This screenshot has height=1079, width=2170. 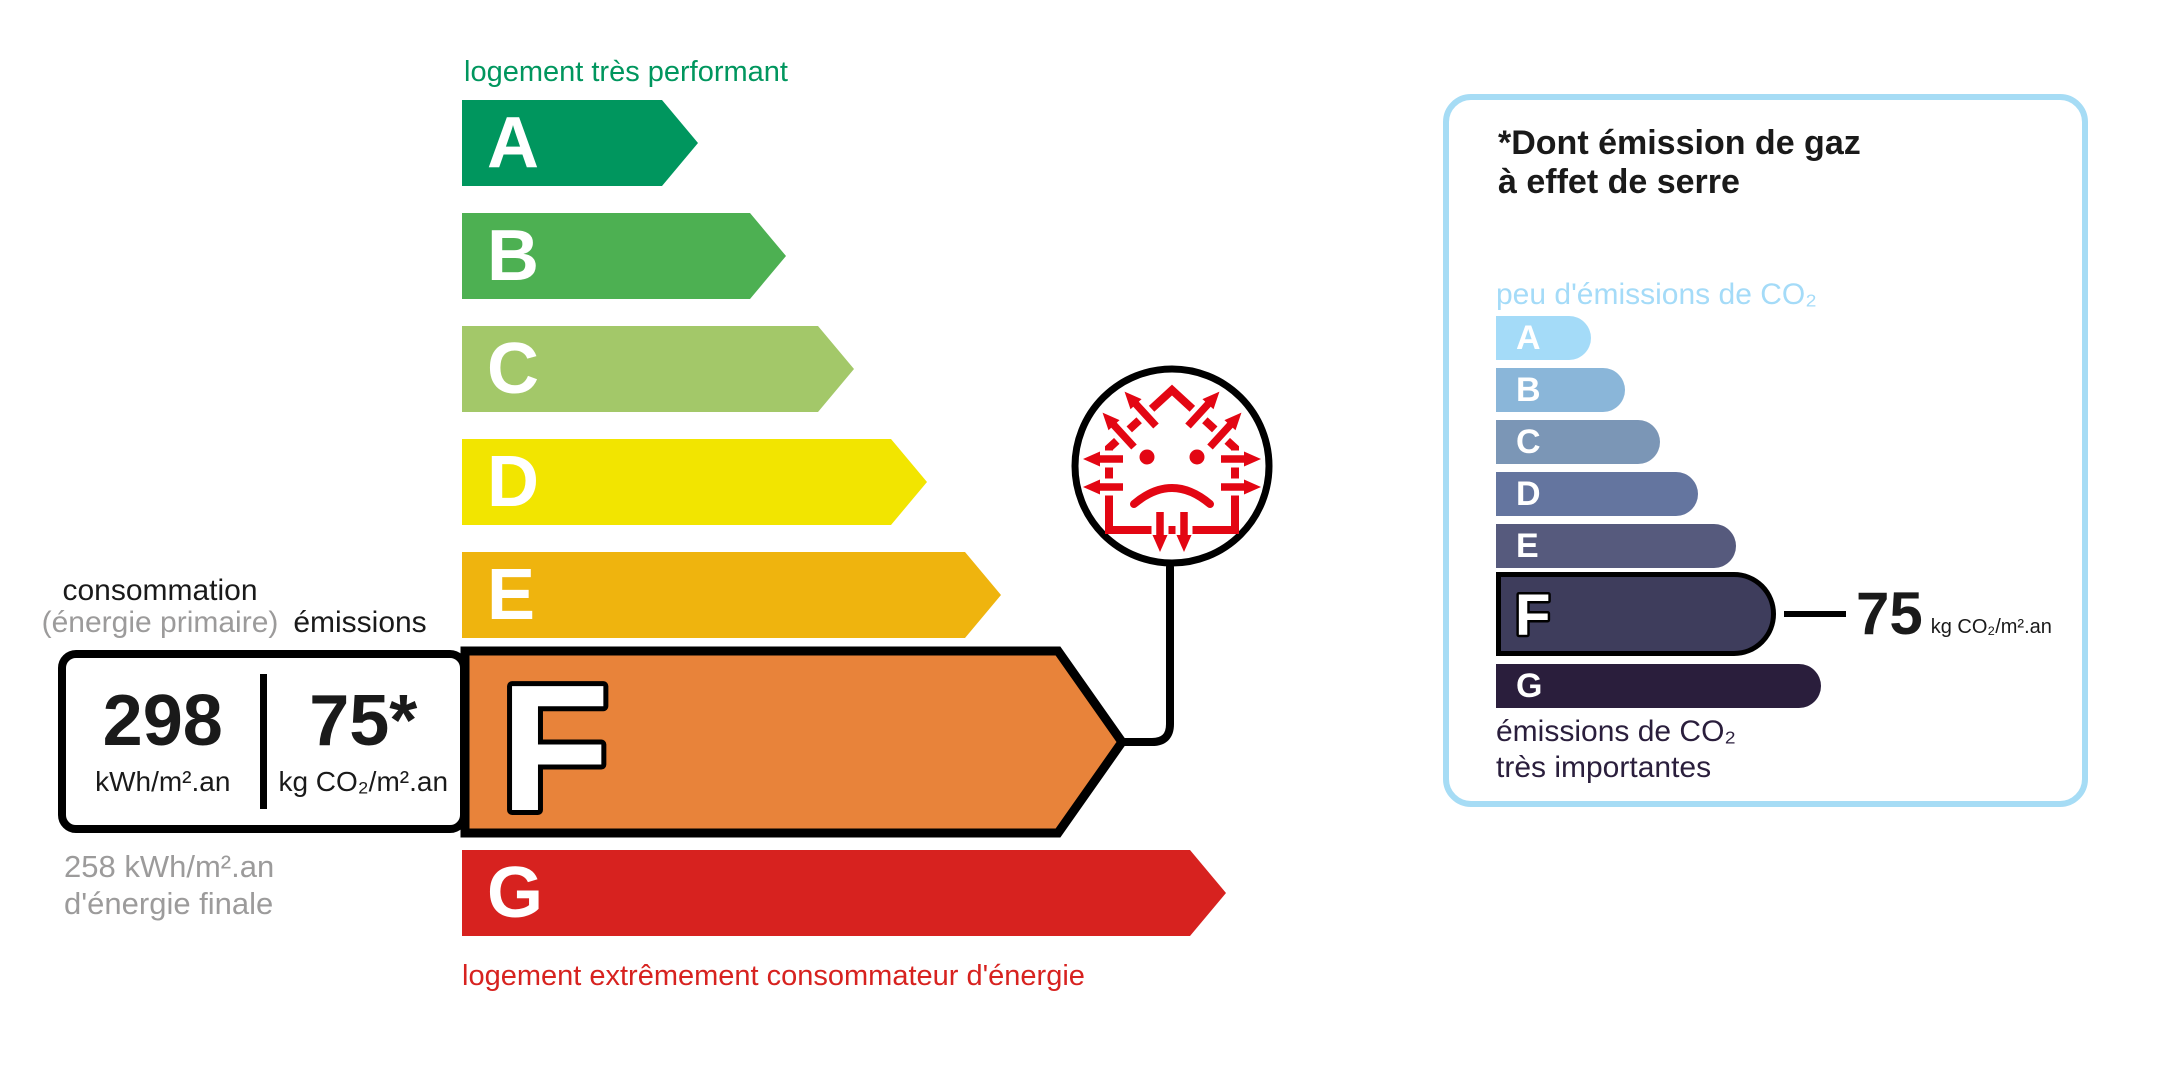 What do you see at coordinates (1679, 143) in the screenshot?
I see `co2-panel-title-line1: *Dont émission de gaz` at bounding box center [1679, 143].